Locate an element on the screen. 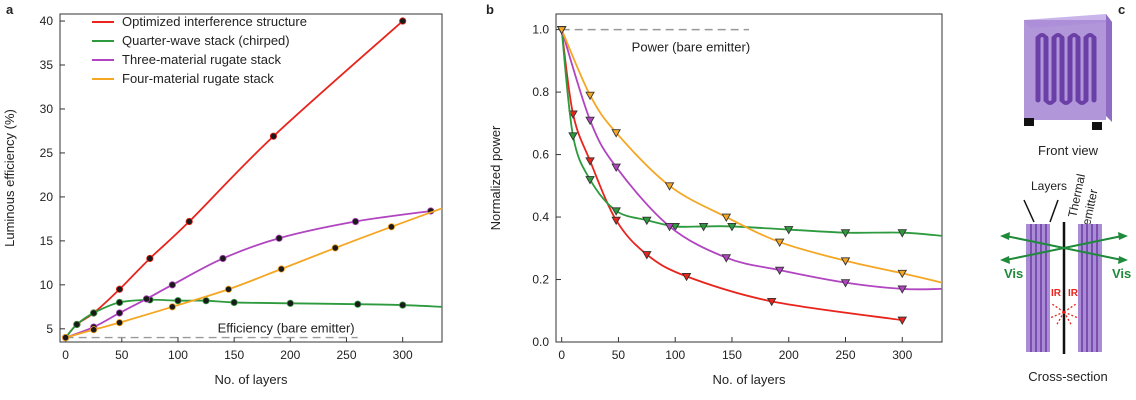 The height and width of the screenshot is (400, 1136). cross-section-label: Cross-section is located at coordinates (1067, 376).